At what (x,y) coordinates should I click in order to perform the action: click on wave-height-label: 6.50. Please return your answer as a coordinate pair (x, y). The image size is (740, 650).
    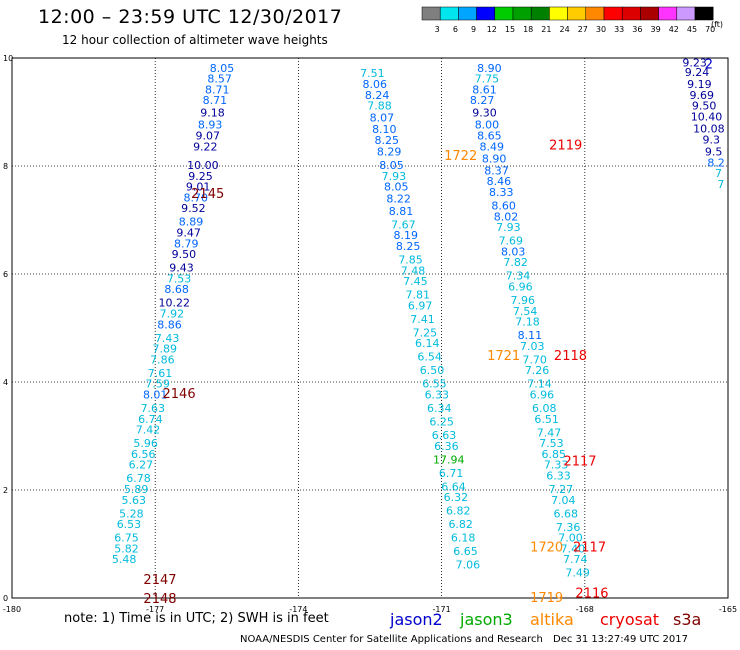
    Looking at the image, I should click on (432, 370).